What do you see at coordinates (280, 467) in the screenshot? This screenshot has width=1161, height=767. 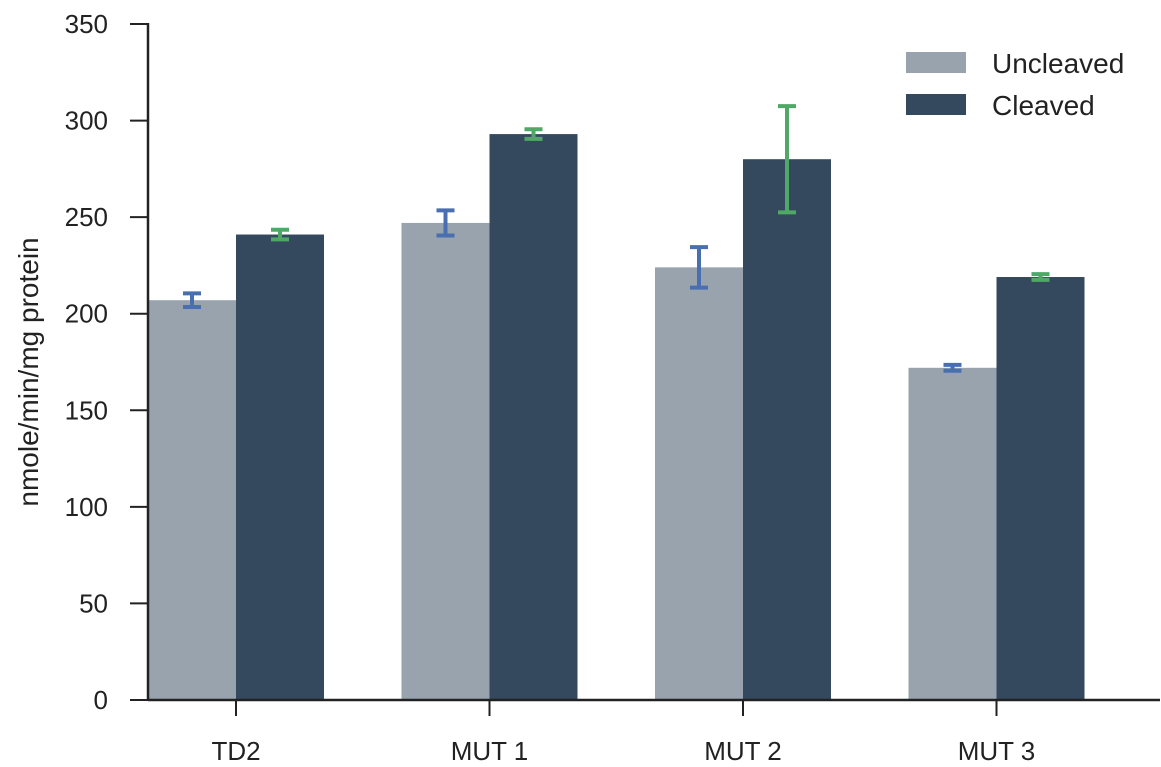 I see `bar-cleaved-td2` at bounding box center [280, 467].